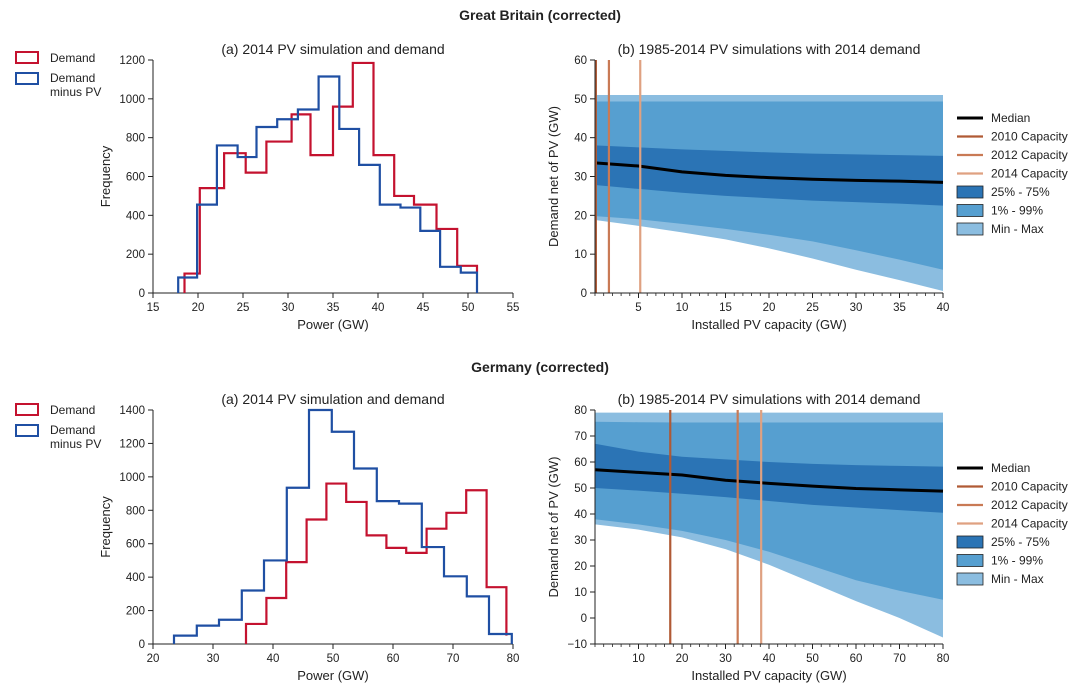 The height and width of the screenshot is (693, 1075). Describe the element at coordinates (768, 675) in the screenshot. I see `x-axis-label: Installed PV capacity (GW)` at that location.